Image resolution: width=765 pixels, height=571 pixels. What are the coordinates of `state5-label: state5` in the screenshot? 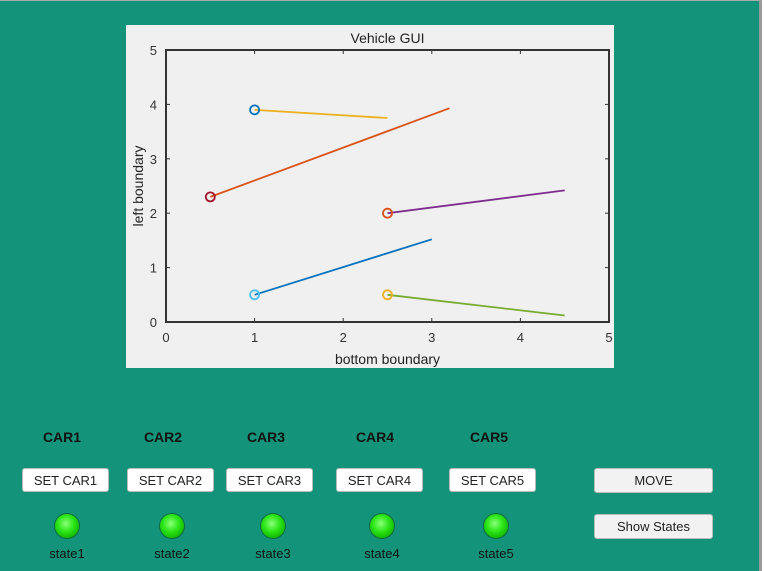 It's located at (496, 553).